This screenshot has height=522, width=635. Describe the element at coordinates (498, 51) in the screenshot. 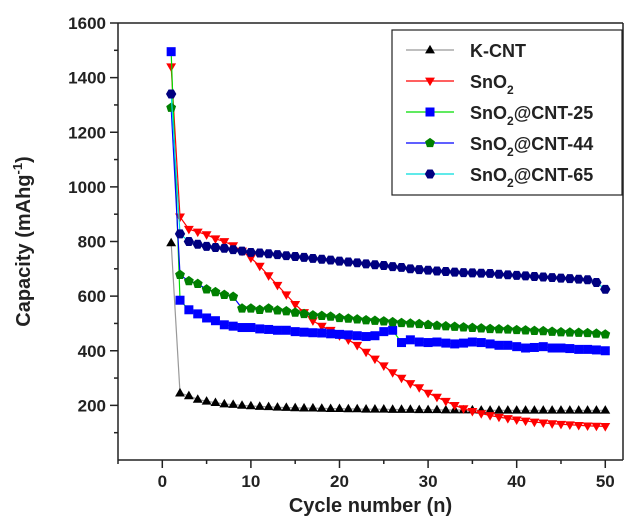

I see `legend-label: K-CNT` at that location.